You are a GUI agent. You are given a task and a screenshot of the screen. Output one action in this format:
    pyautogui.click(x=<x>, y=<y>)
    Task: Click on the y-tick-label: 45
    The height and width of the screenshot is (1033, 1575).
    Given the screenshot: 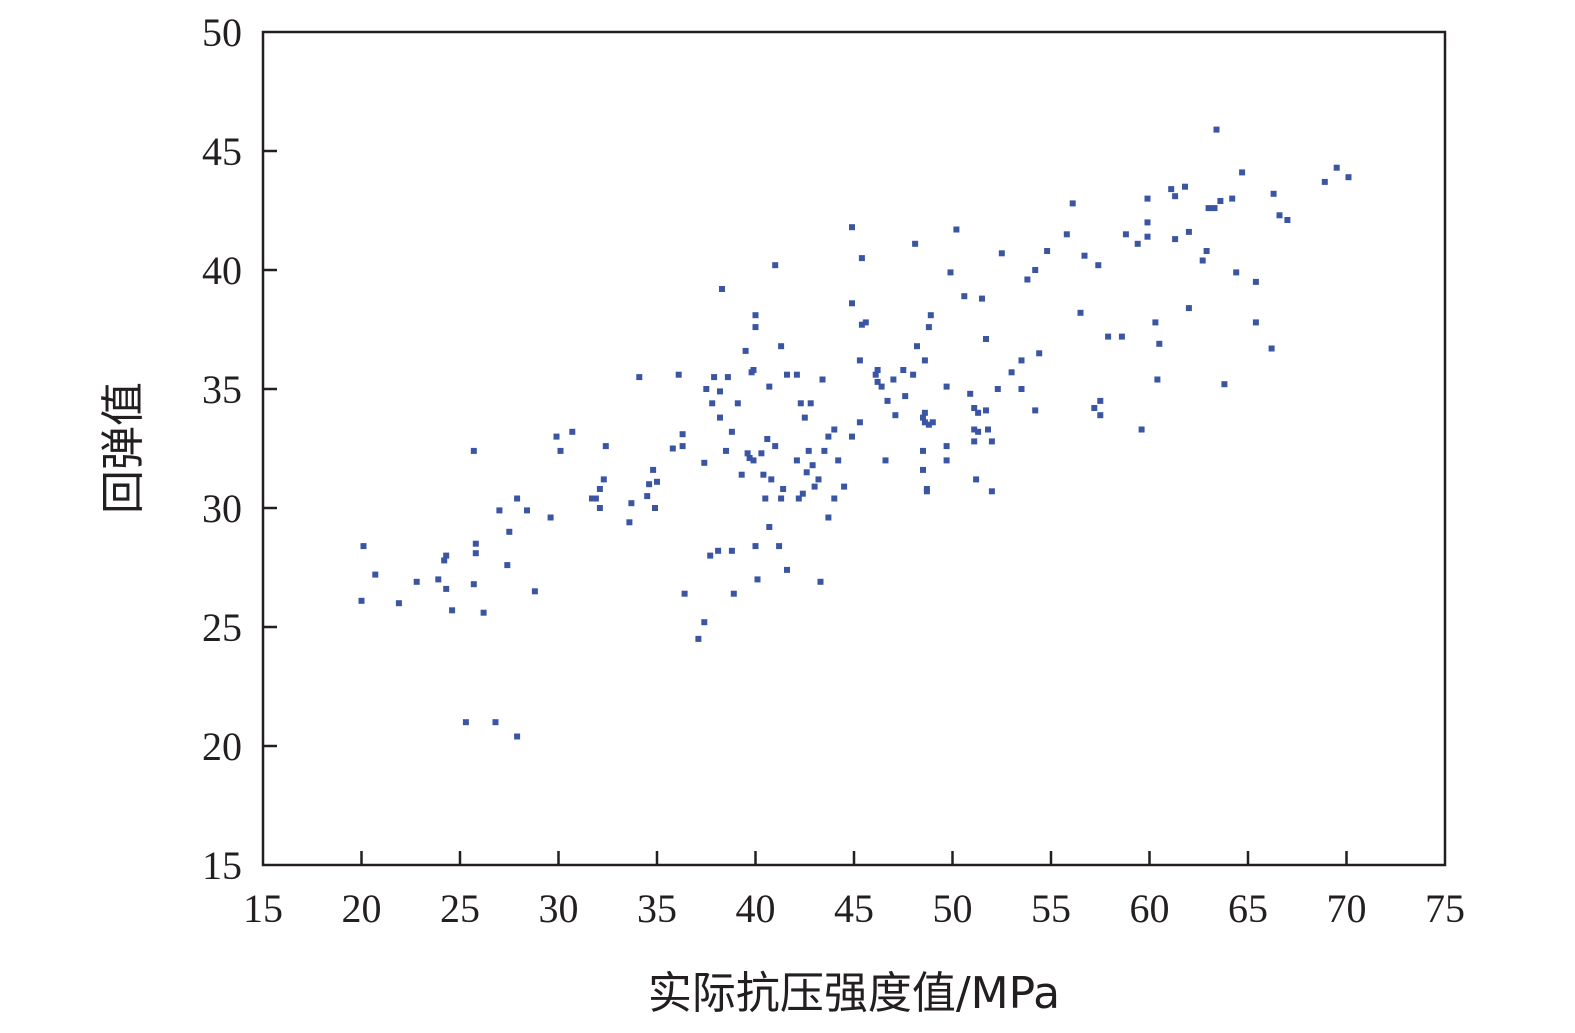 What is the action you would take?
    pyautogui.click(x=222, y=151)
    